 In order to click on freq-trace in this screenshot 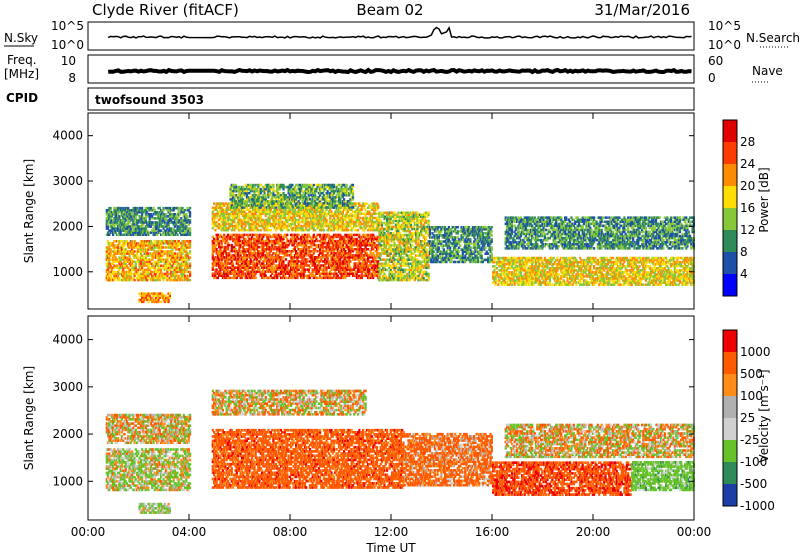, I will do `click(399, 71)`.